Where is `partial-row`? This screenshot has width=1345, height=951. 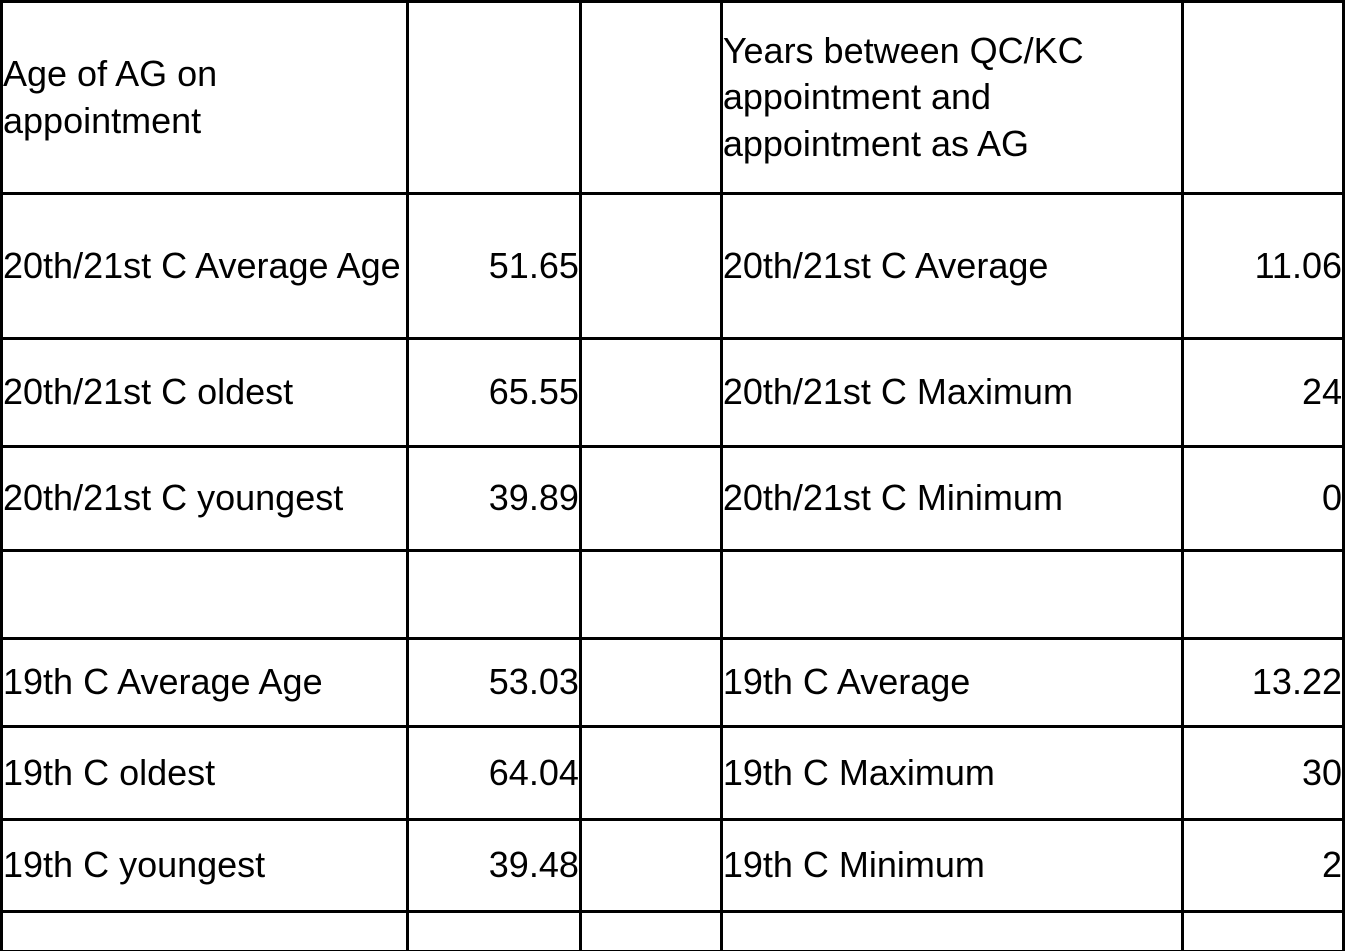 partial-row is located at coordinates (672, 930).